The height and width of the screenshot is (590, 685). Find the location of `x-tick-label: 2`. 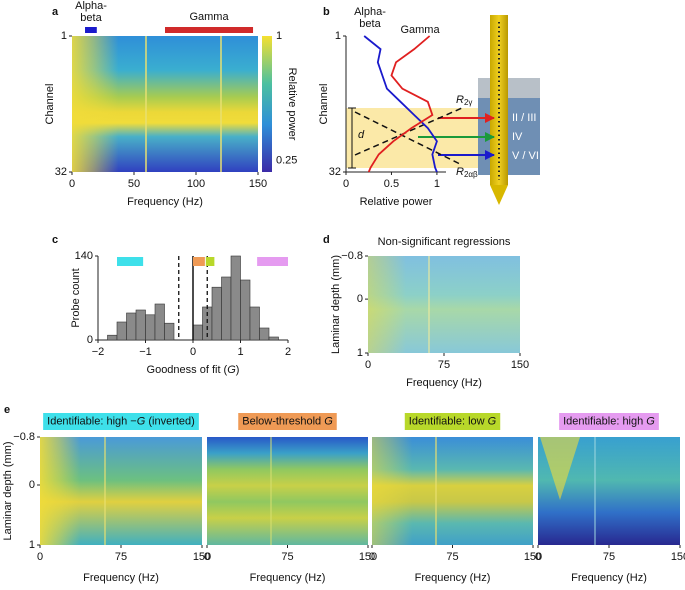

x-tick-label: 2 is located at coordinates (288, 352).